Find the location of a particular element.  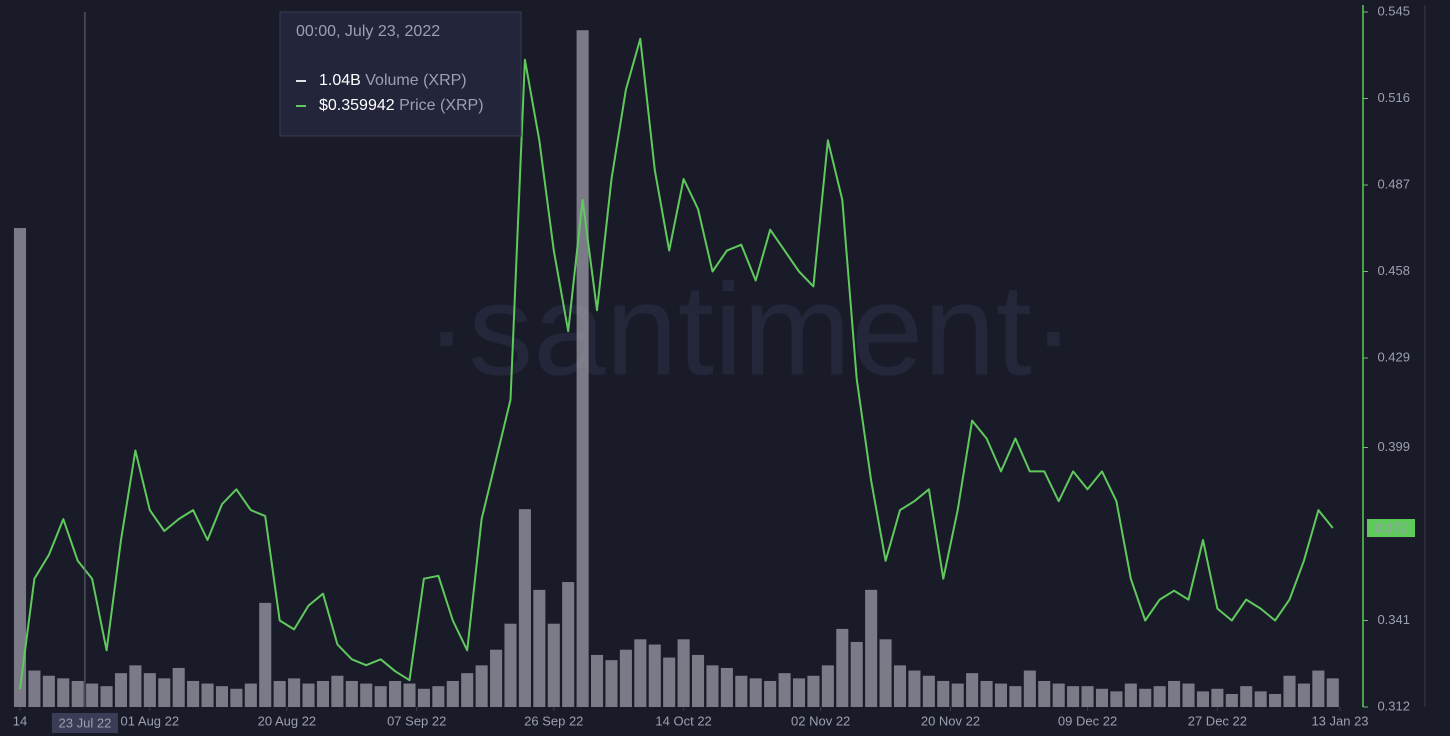

tooltip-box is located at coordinates (400, 74).